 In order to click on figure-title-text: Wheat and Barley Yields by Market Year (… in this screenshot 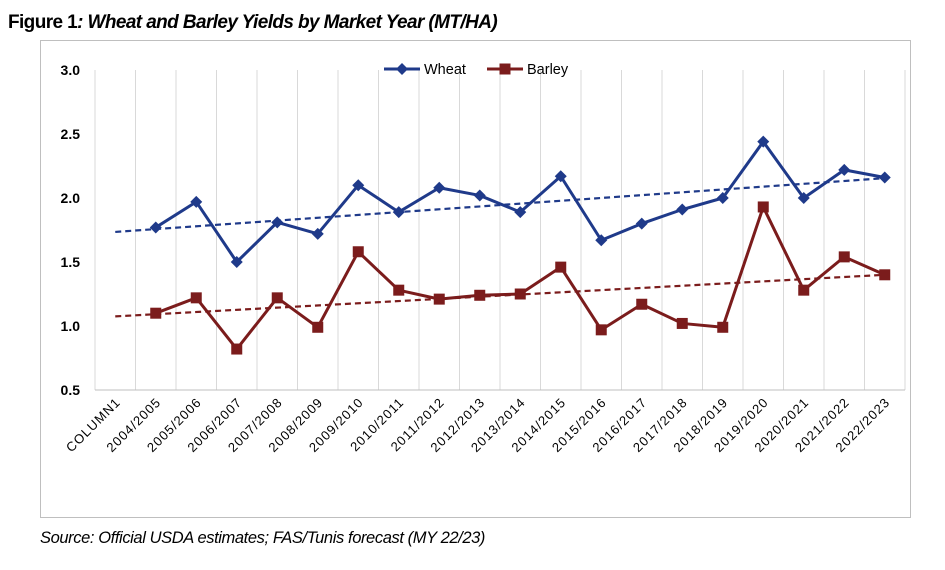, I will do `click(292, 22)`.